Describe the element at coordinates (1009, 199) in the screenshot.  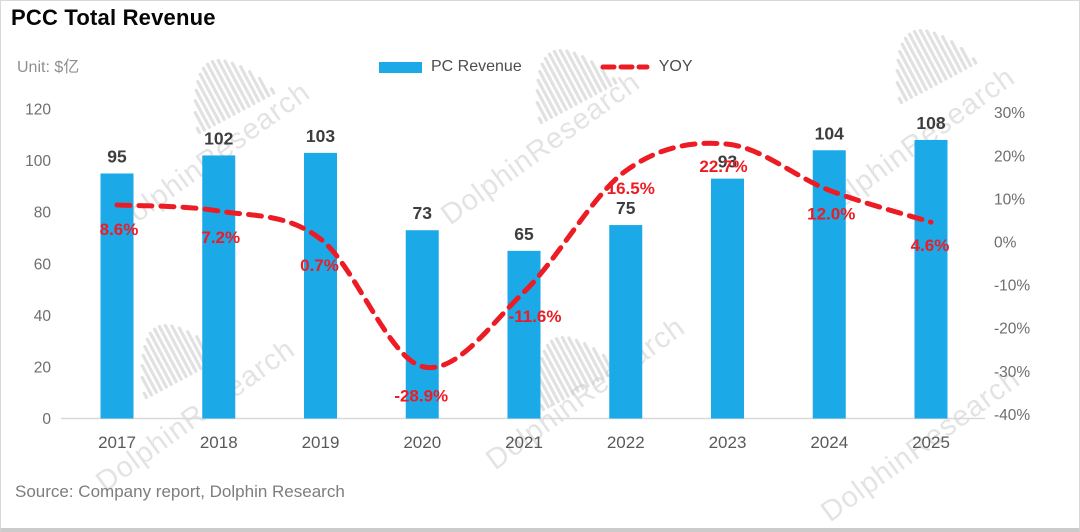
I see `right-axis-tick: 10%` at that location.